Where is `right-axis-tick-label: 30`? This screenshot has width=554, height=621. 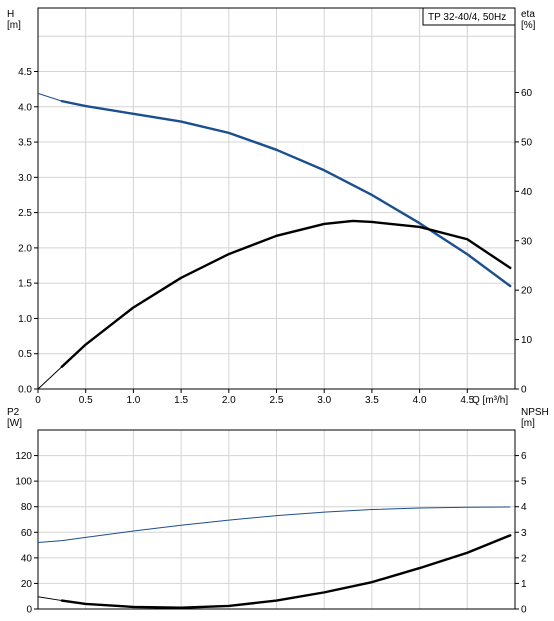
right-axis-tick-label: 30 is located at coordinates (527, 241).